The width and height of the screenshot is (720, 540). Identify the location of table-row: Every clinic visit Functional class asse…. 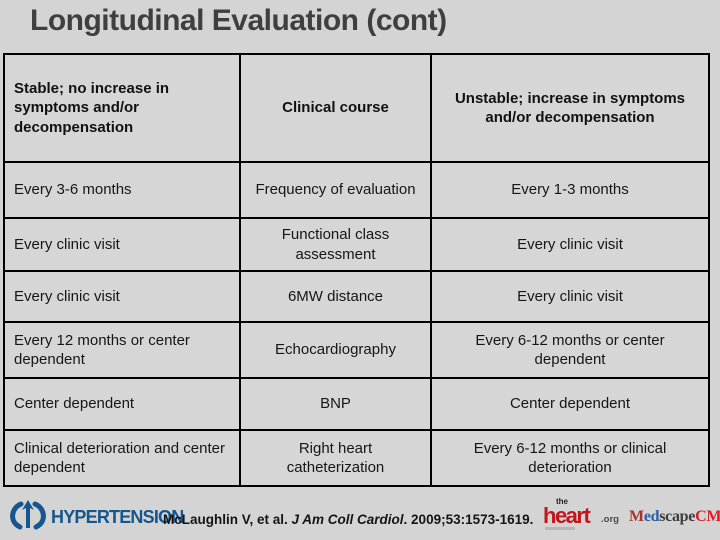
(356, 244).